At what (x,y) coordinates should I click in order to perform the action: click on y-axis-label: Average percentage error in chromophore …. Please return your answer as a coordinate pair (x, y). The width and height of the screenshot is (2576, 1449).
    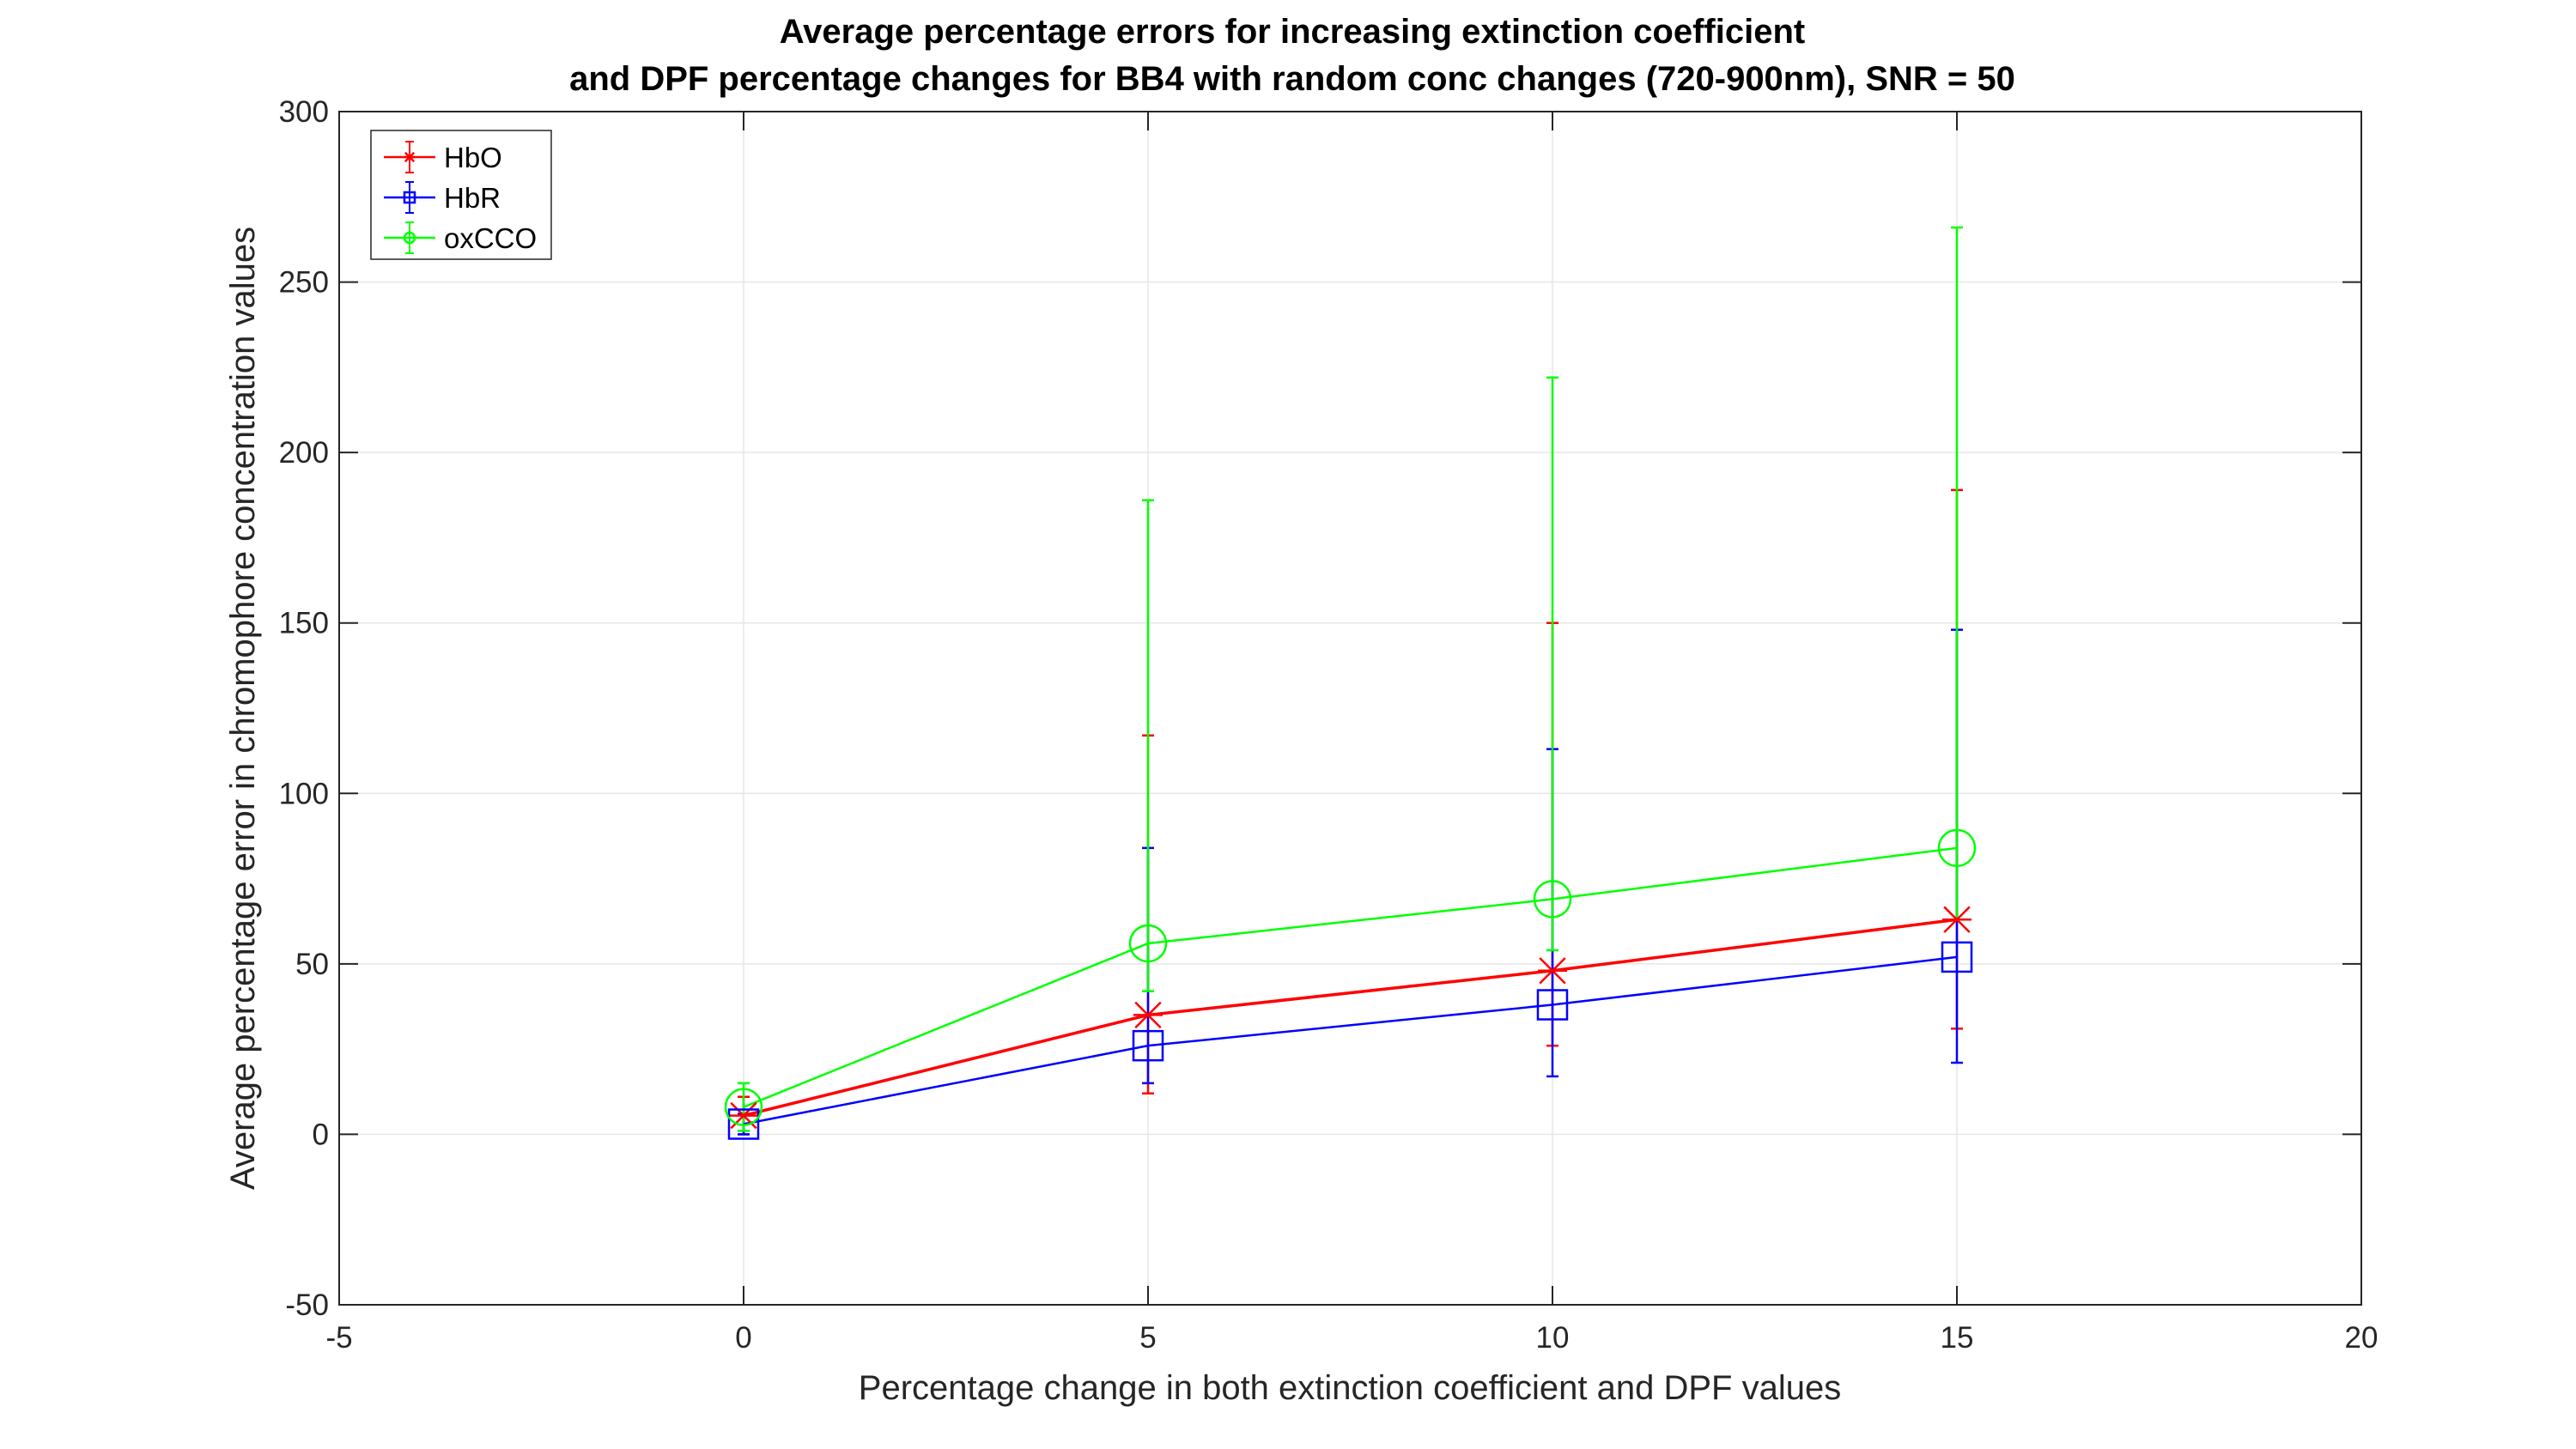
    Looking at the image, I should click on (243, 708).